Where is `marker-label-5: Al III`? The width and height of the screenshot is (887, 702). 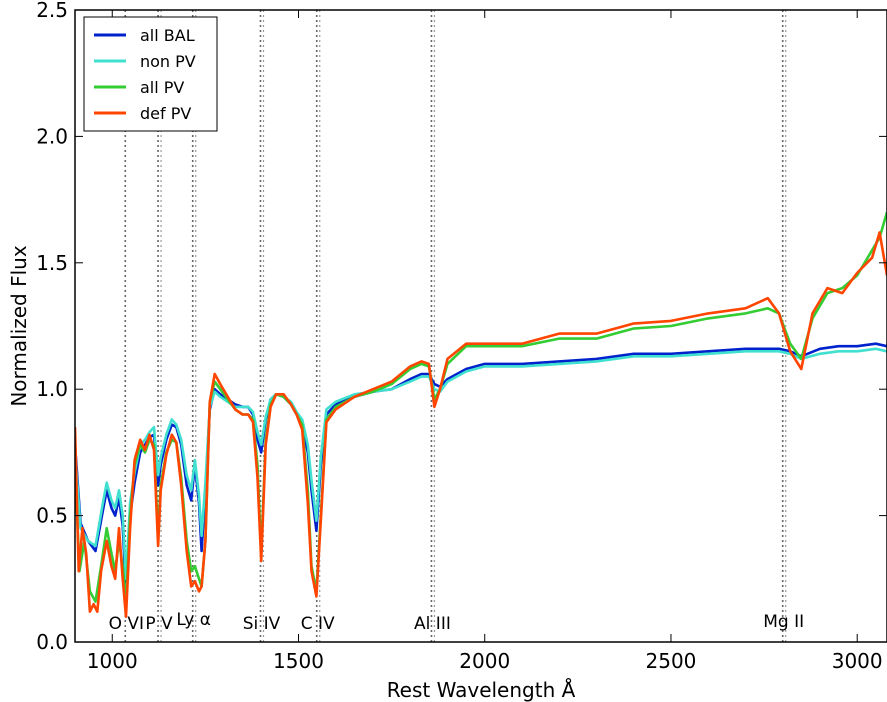 marker-label-5: Al III is located at coordinates (432, 624).